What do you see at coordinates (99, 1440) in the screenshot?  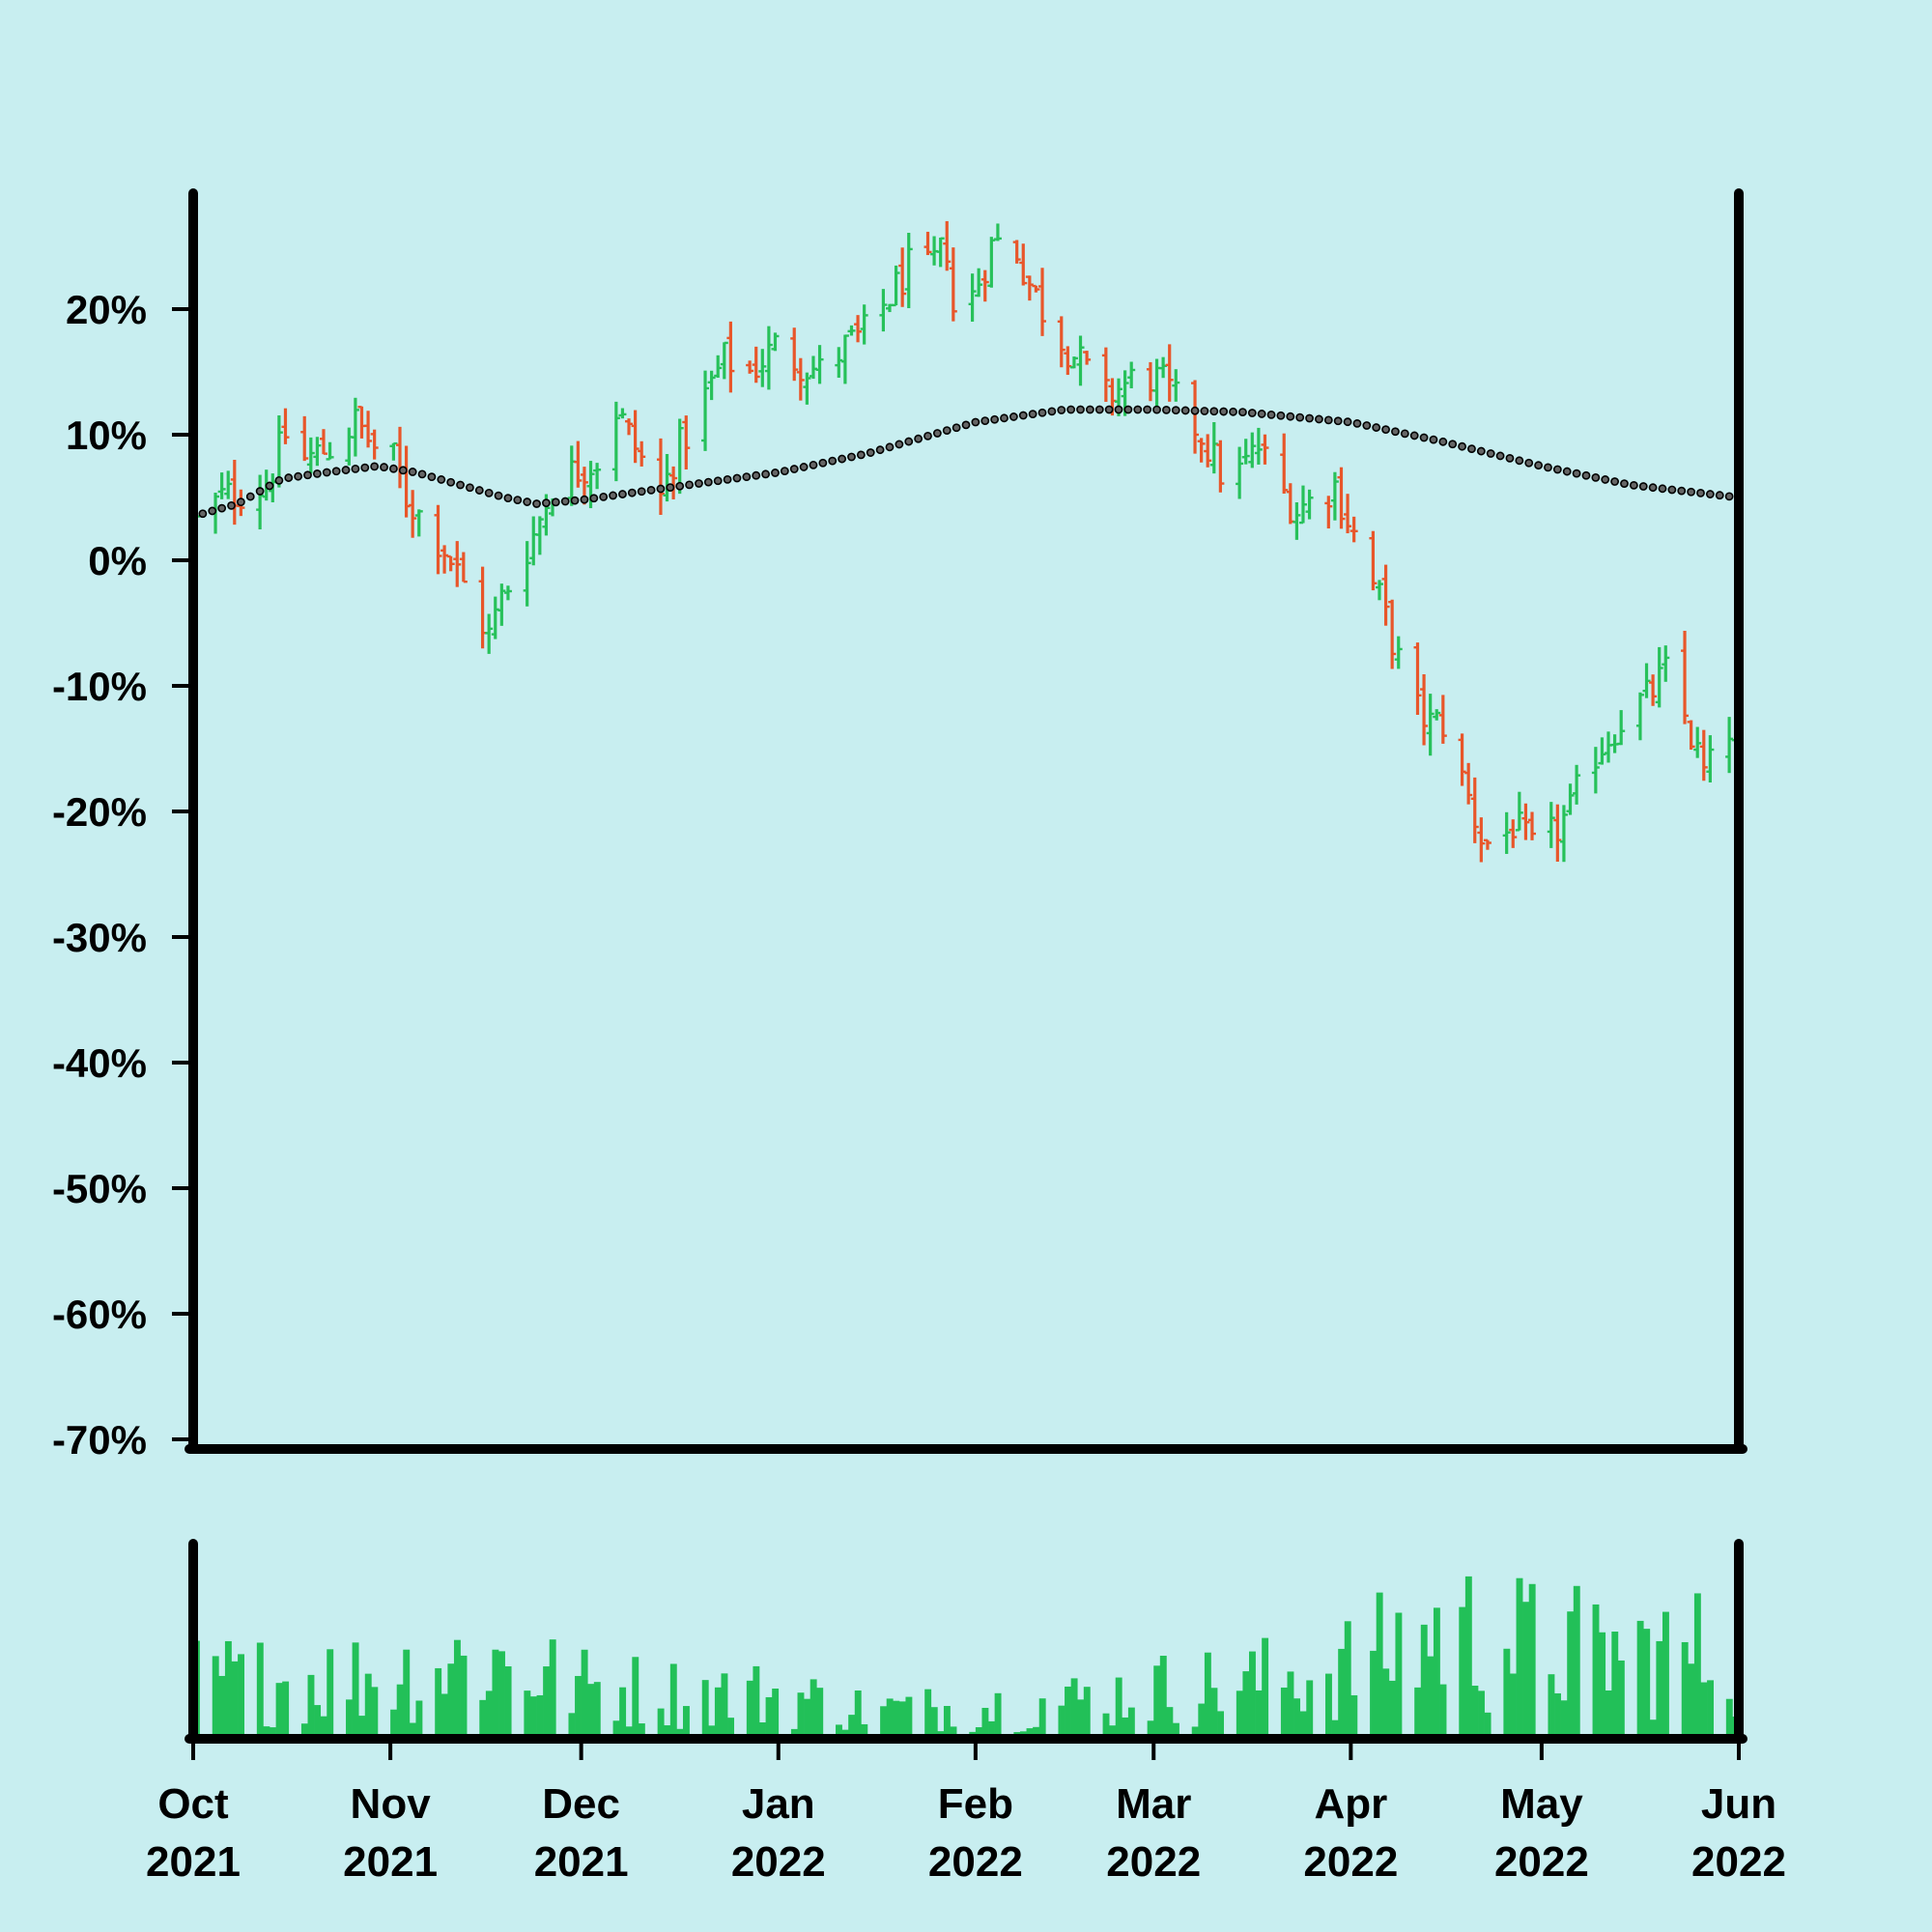 I see `y-tick-label: -70%` at bounding box center [99, 1440].